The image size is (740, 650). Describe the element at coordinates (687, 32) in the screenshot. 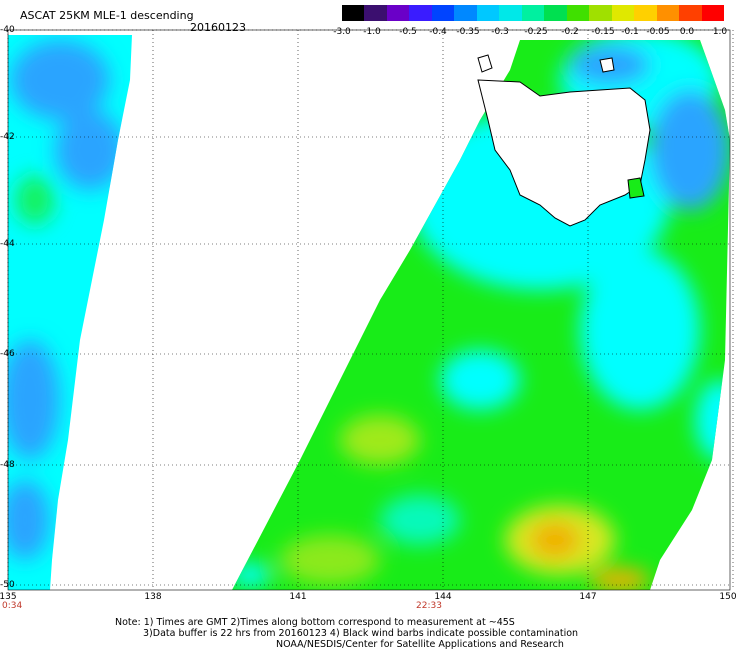

I see `colorbar-tick-label: 0.0` at that location.